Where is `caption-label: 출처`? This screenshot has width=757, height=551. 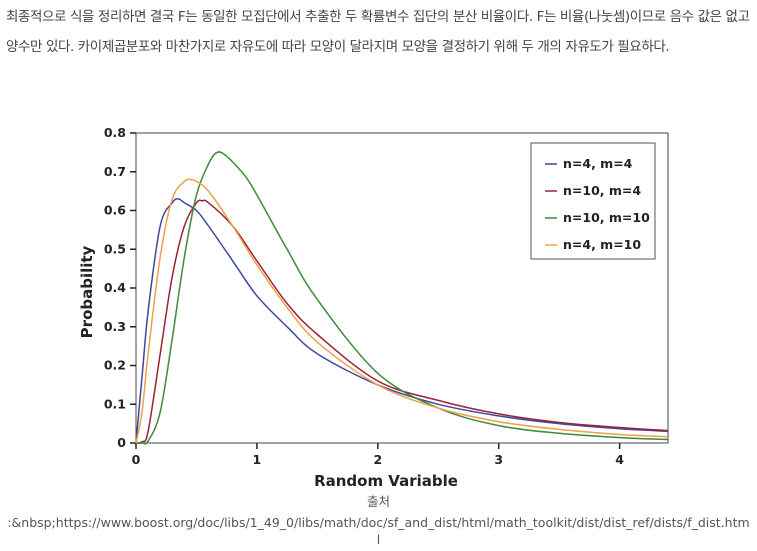 caption-label: 출처 is located at coordinates (378, 501).